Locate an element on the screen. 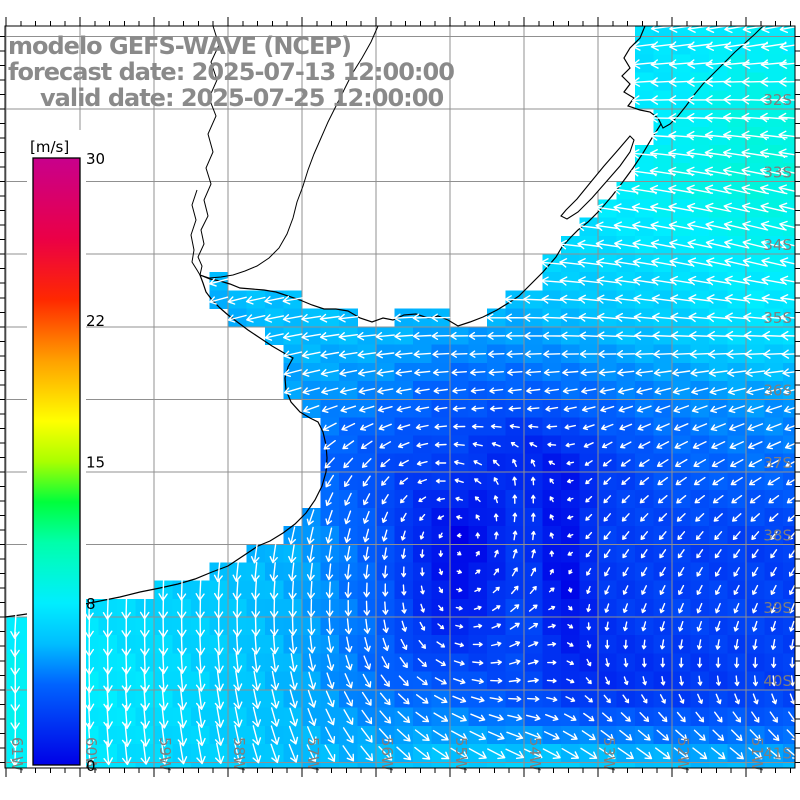 Image resolution: width=800 pixels, height=800 pixels. lon-label: 55W is located at coordinates (461, 754).